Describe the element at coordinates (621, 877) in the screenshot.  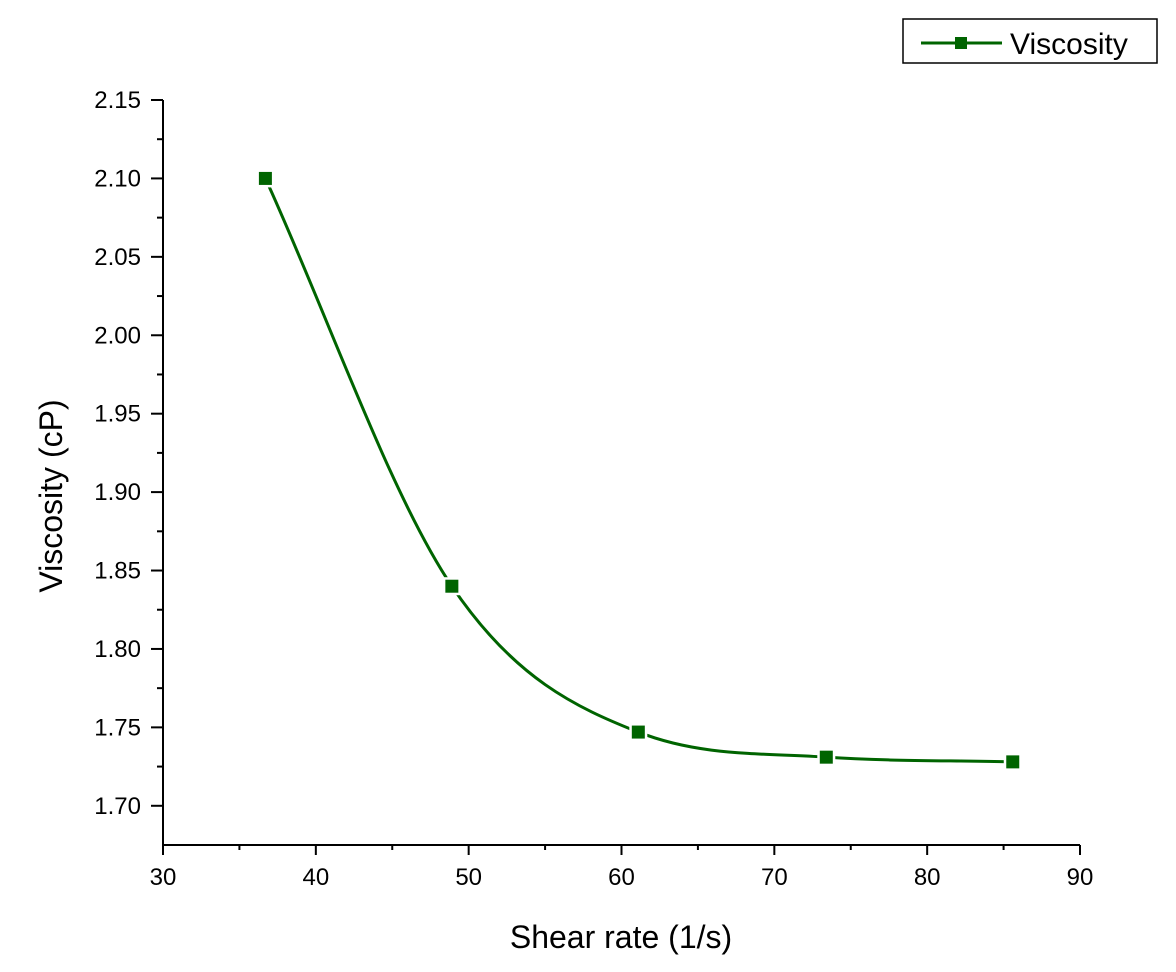
I see `x-tick-label: 60` at that location.